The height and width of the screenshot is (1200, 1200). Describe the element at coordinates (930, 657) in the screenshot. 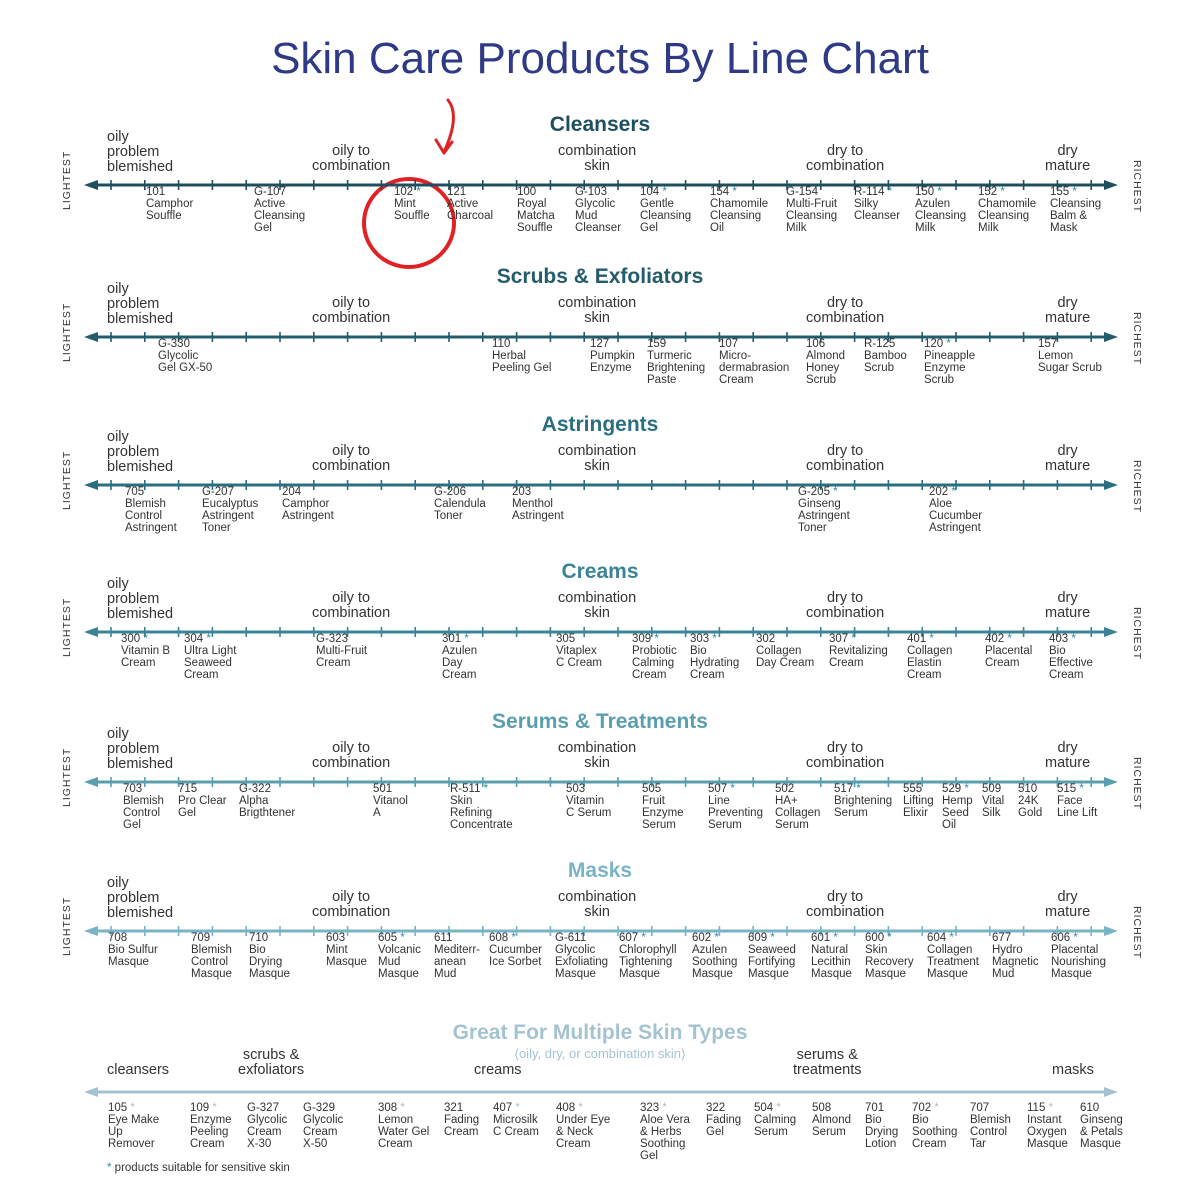

I see `product-label: 401 * Collagen Elastin Cream` at that location.